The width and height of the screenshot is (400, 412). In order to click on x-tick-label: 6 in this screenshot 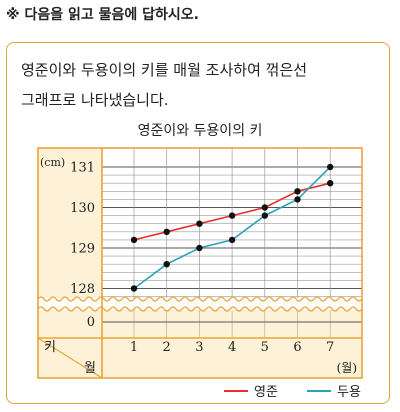, I will do `click(297, 347)`.